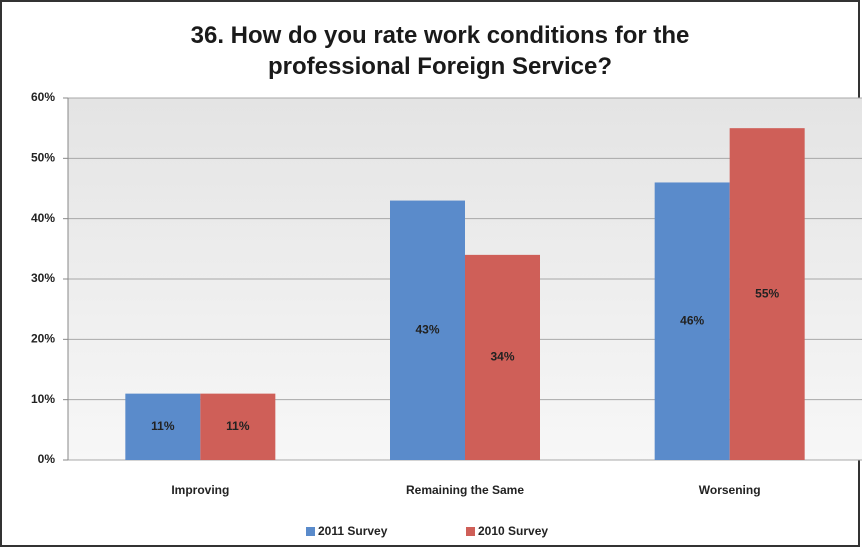 Image resolution: width=862 pixels, height=548 pixels. What do you see at coordinates (43, 158) in the screenshot?
I see `y-tick-label: 50%` at bounding box center [43, 158].